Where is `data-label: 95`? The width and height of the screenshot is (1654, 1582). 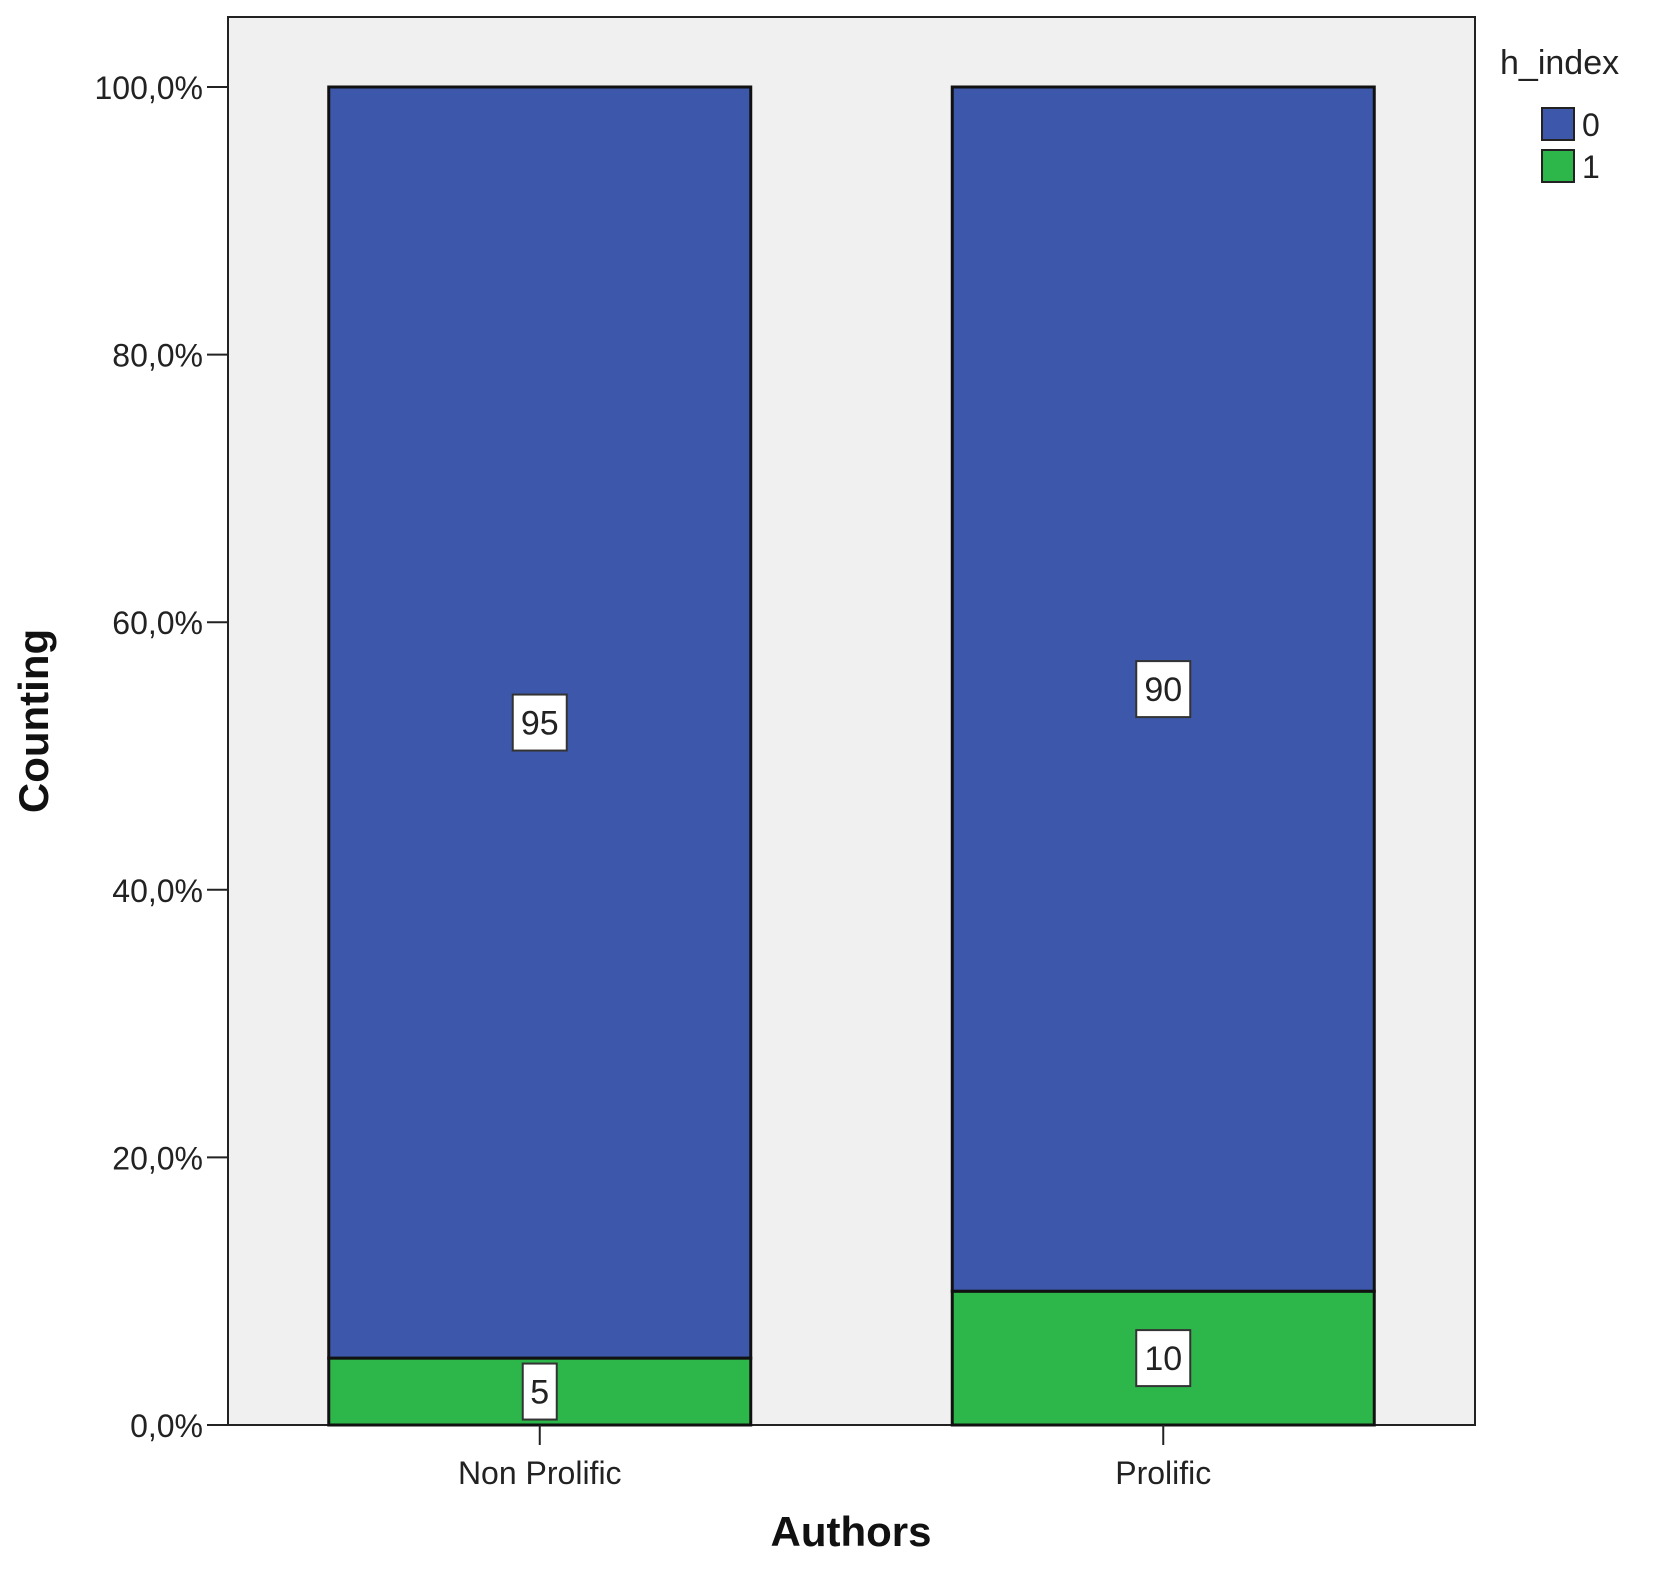
data-label: 95 is located at coordinates (540, 724).